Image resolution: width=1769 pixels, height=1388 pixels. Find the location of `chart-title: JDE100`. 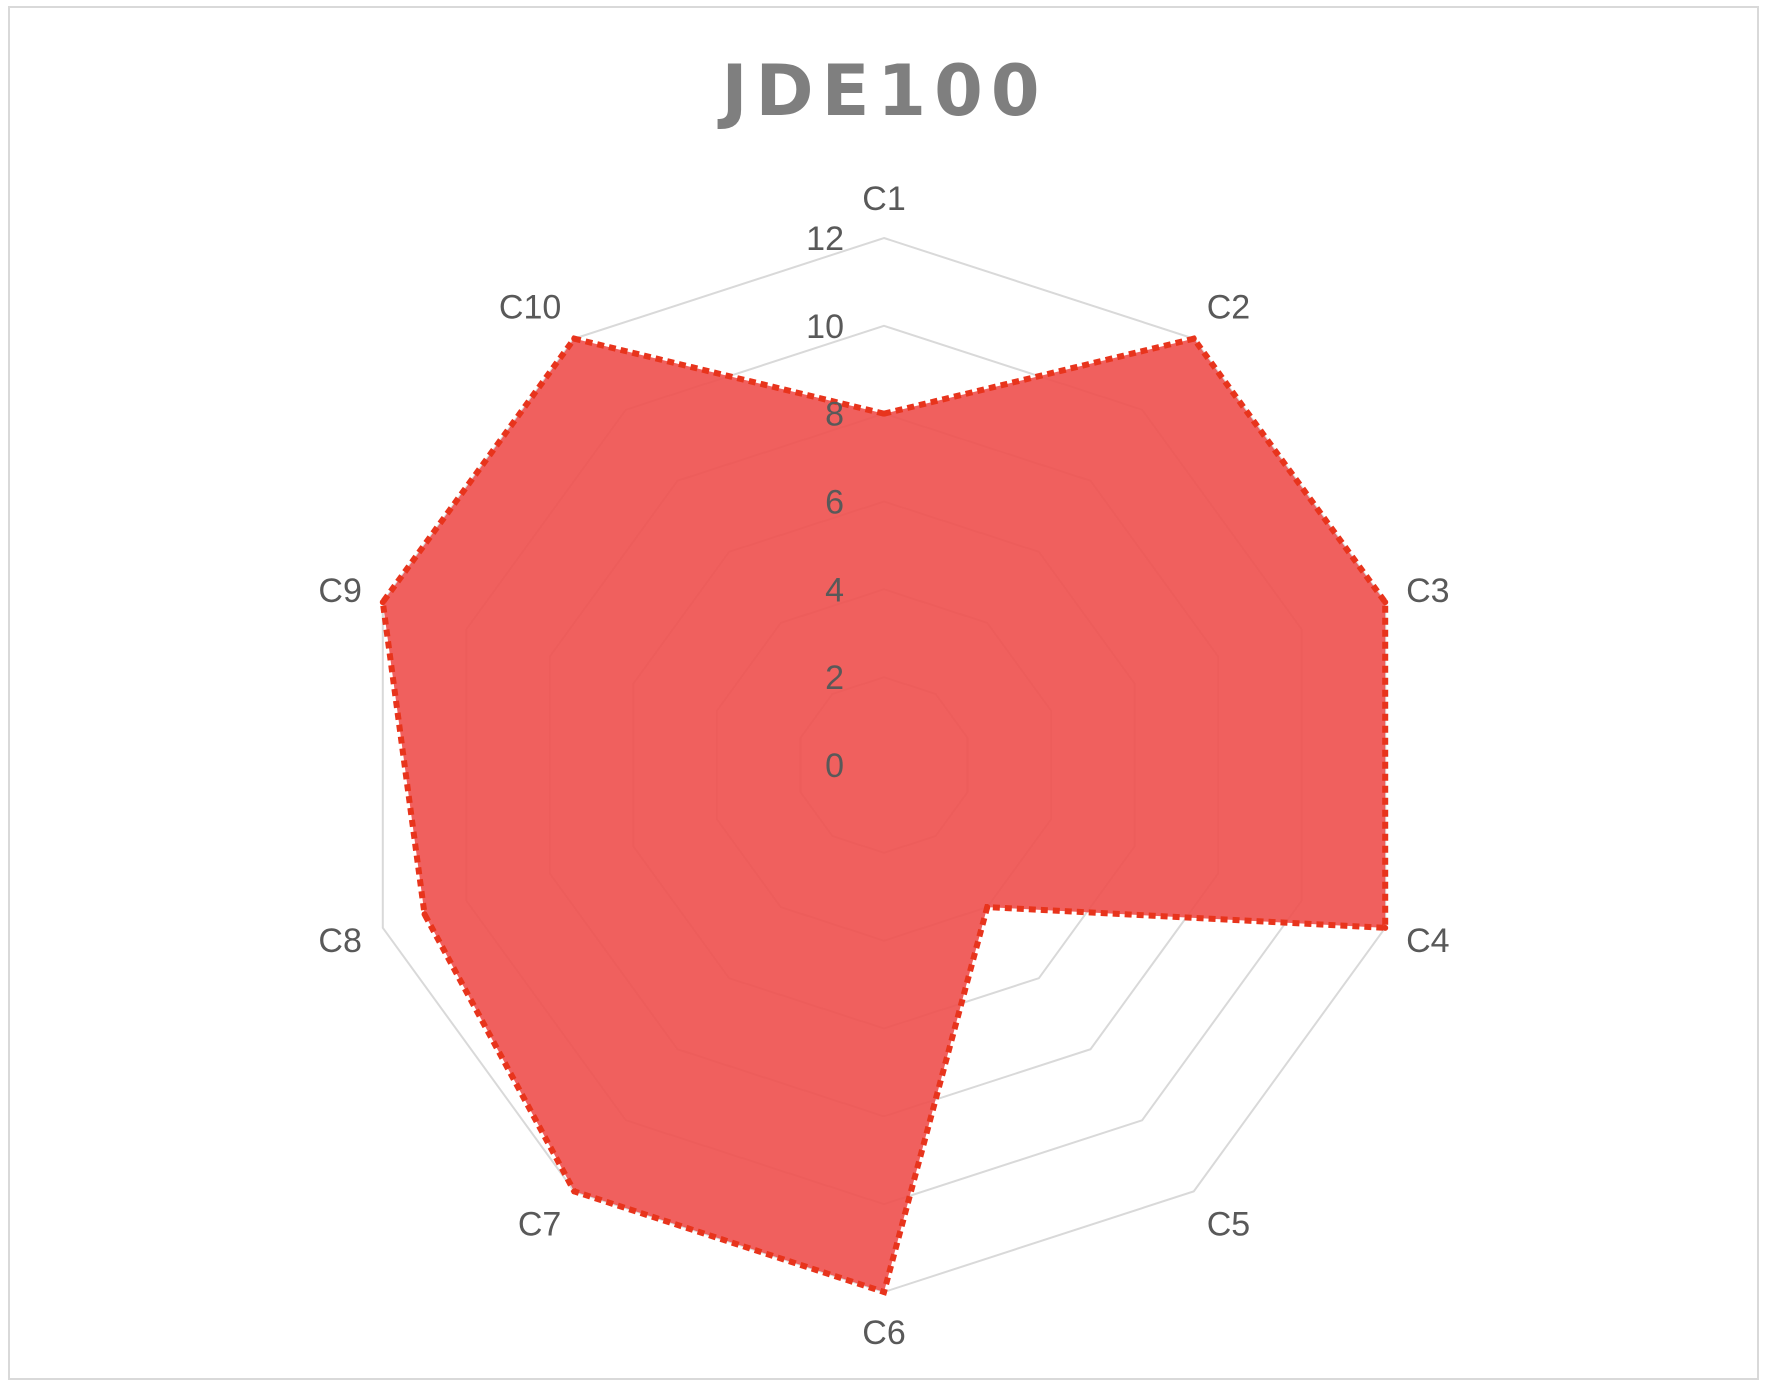

chart-title: JDE100 is located at coordinates (884, 91).